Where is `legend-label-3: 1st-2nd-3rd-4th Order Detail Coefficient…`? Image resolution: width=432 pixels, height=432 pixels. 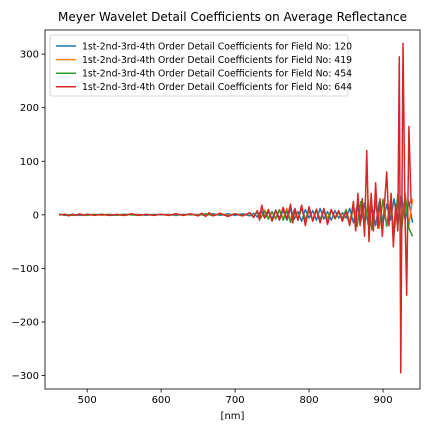 legend-label-3: 1st-2nd-3rd-4th Order Detail Coefficient… is located at coordinates (217, 74).